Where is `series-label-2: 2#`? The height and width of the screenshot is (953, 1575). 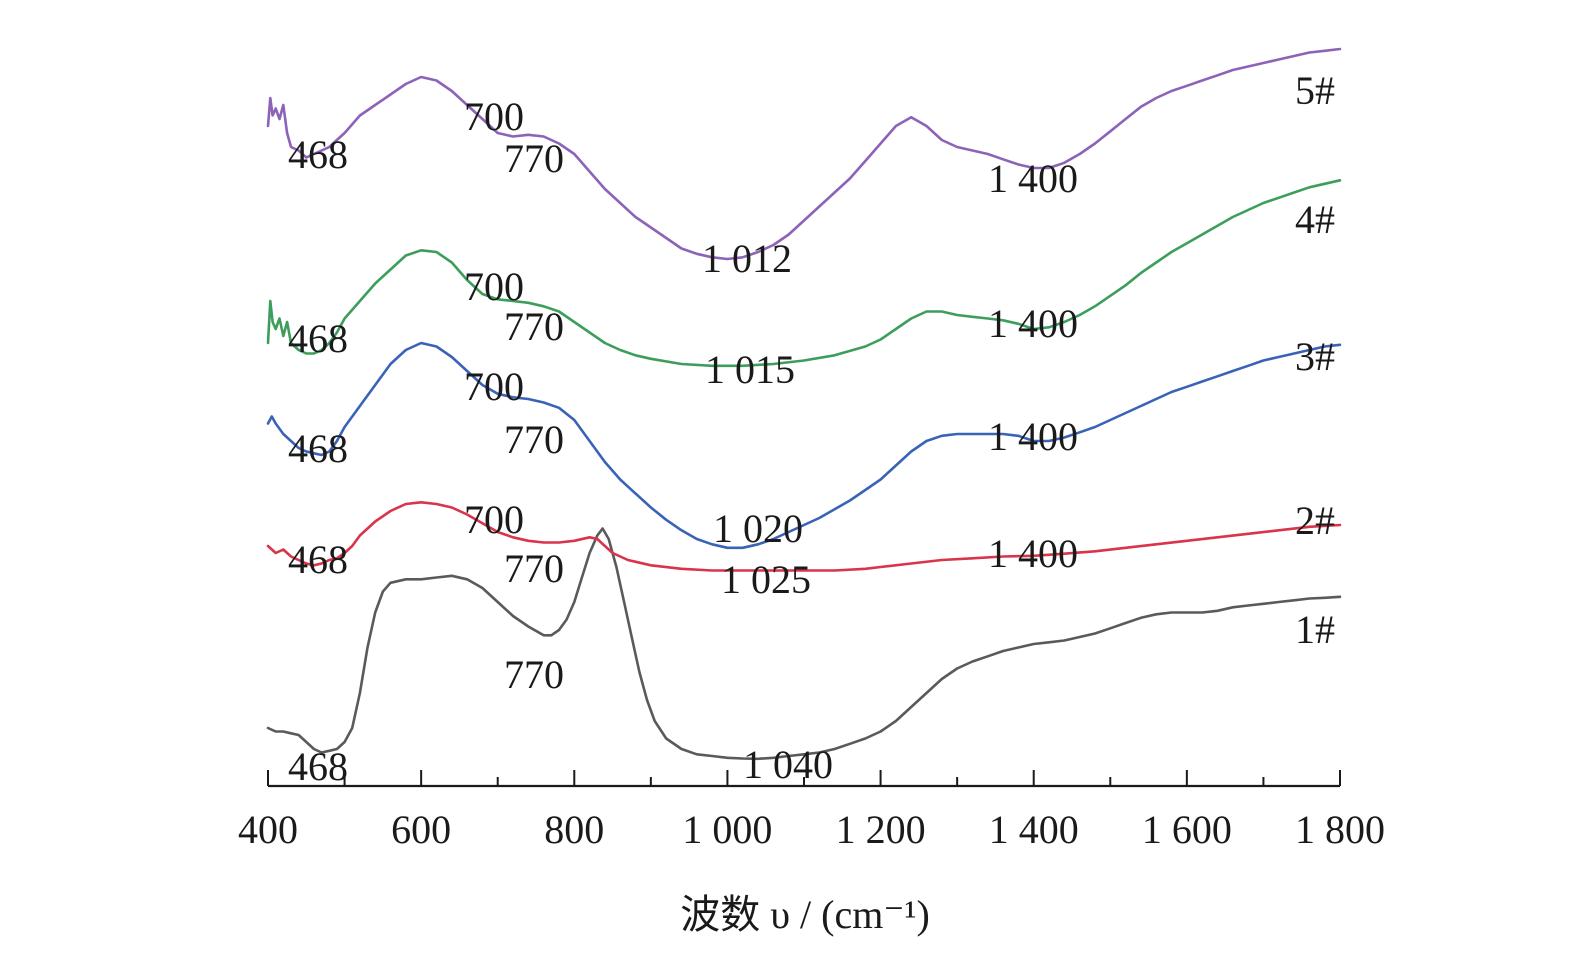 series-label-2: 2# is located at coordinates (1315, 520).